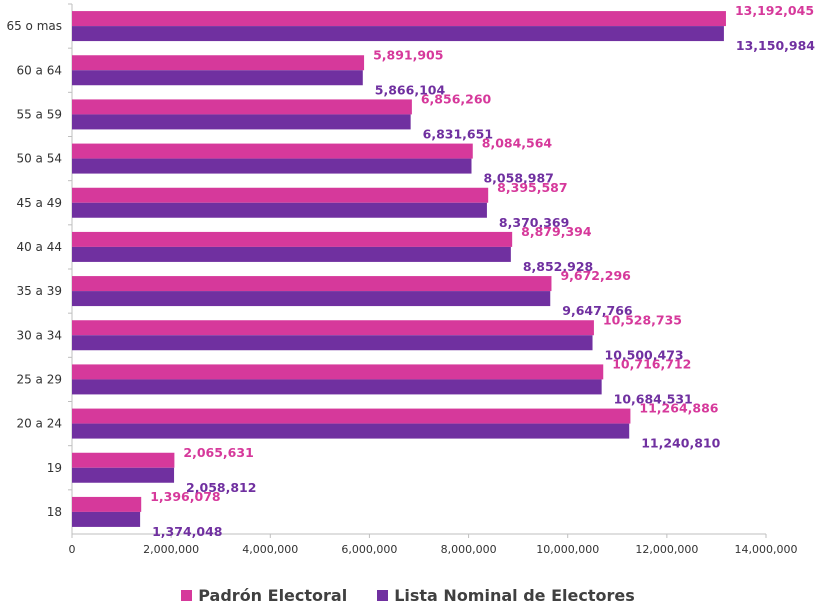  What do you see at coordinates (458, 133) in the screenshot?
I see `data-label-lista: 6,831,651` at bounding box center [458, 133].